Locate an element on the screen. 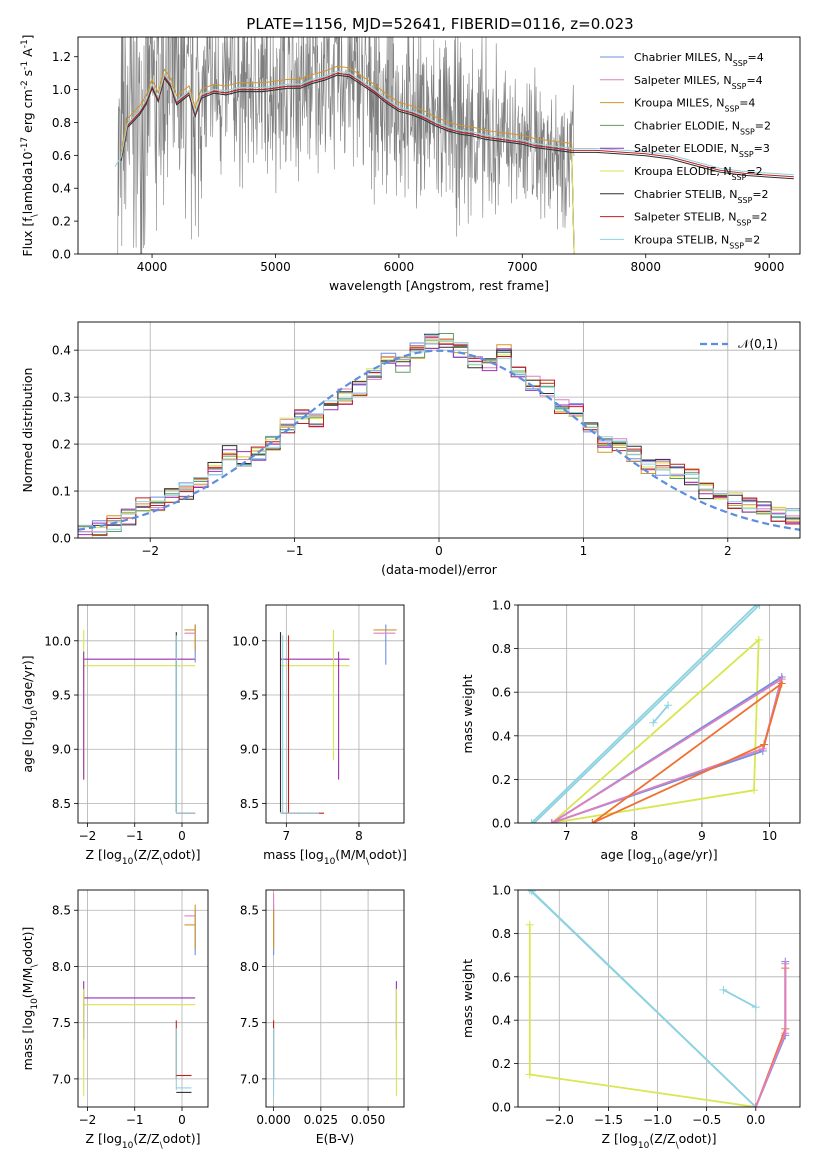 This screenshot has height=1170, width=819. massweight_vs_Z-xtick-label: −2.0 is located at coordinates (559, 1120).